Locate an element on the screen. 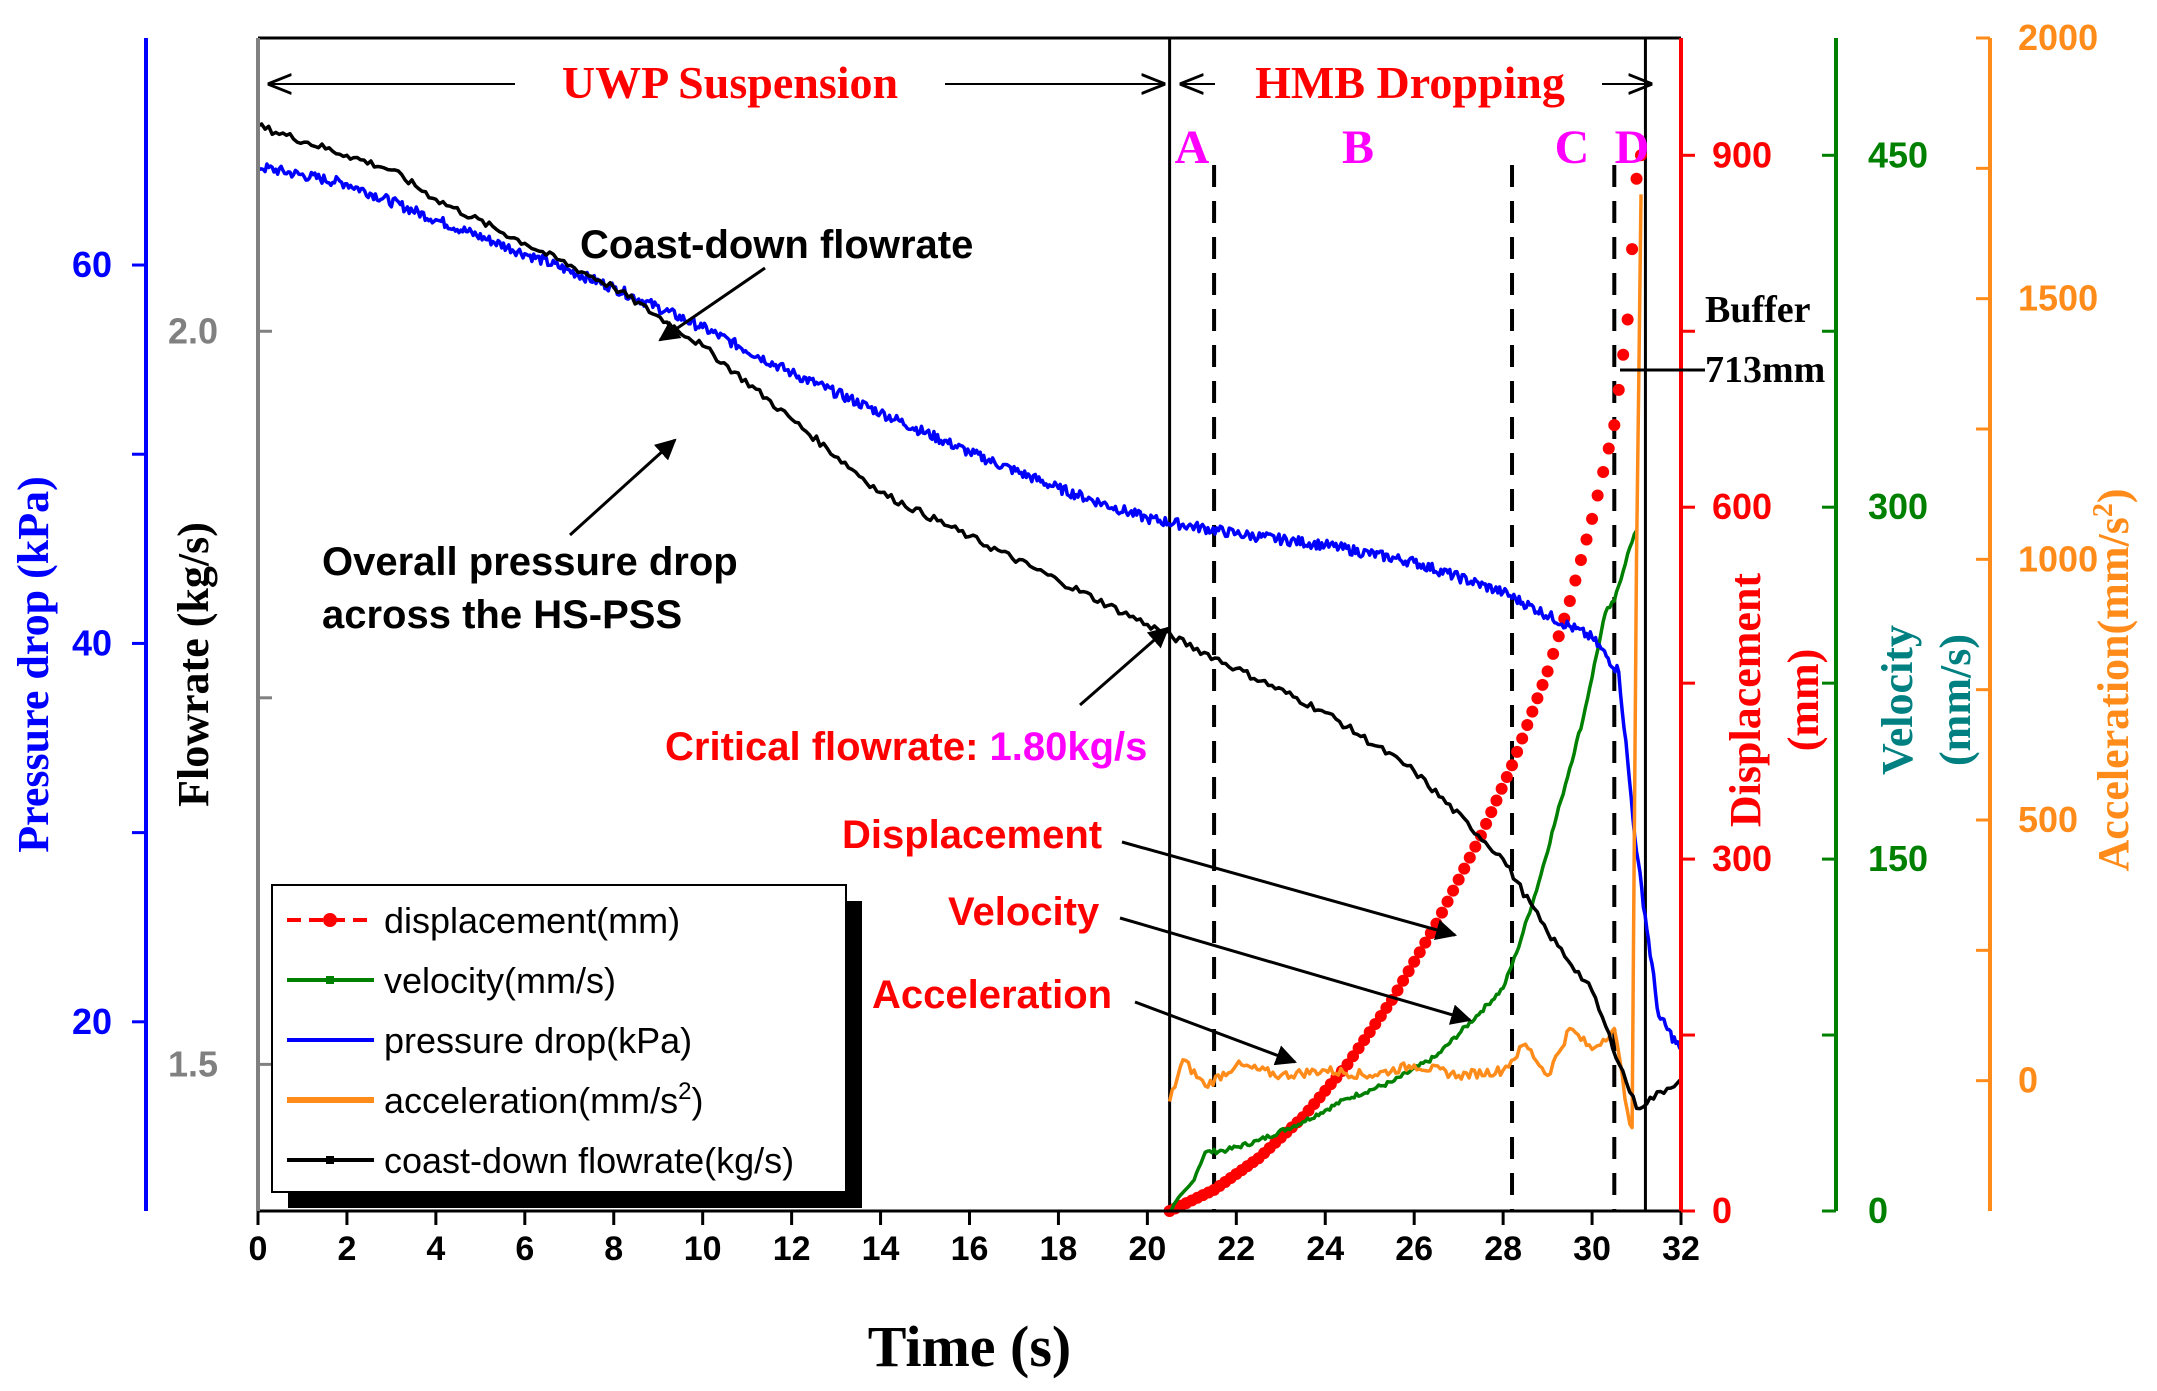  acceleration-axis-title: Acceleration(mm/s2) is located at coordinates (2113, 680).